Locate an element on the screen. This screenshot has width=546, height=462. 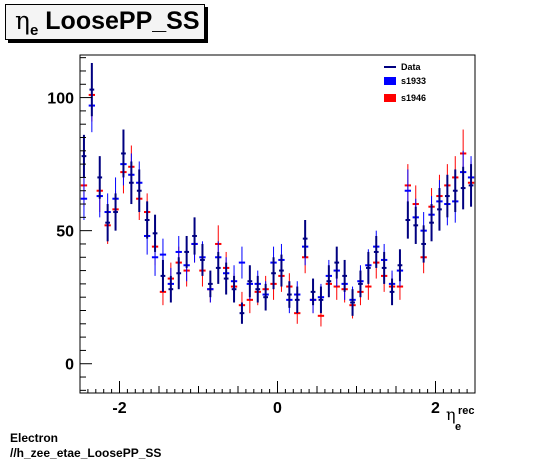
title-text: LoosePP_SS is located at coordinates (122, 21).